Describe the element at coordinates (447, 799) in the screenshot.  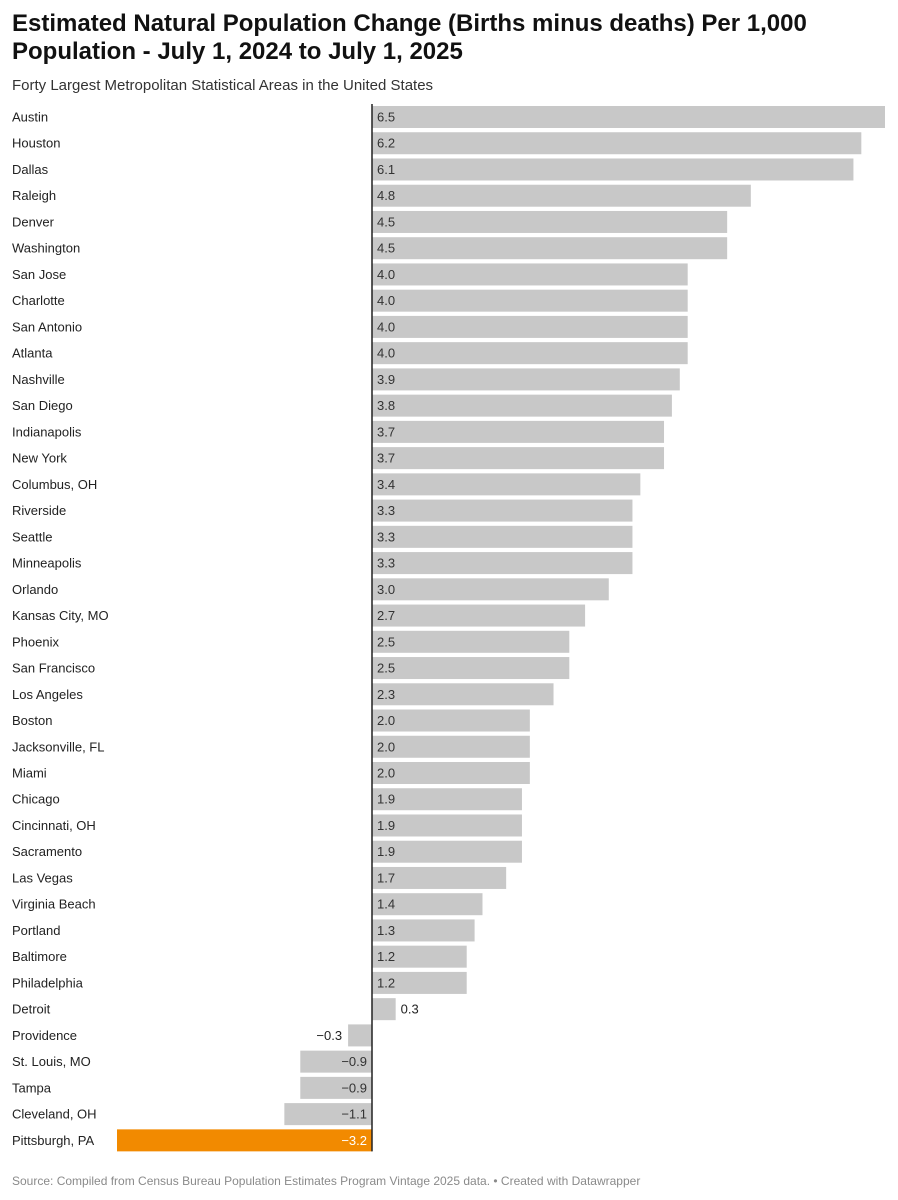
I see `bar-chicago` at that location.